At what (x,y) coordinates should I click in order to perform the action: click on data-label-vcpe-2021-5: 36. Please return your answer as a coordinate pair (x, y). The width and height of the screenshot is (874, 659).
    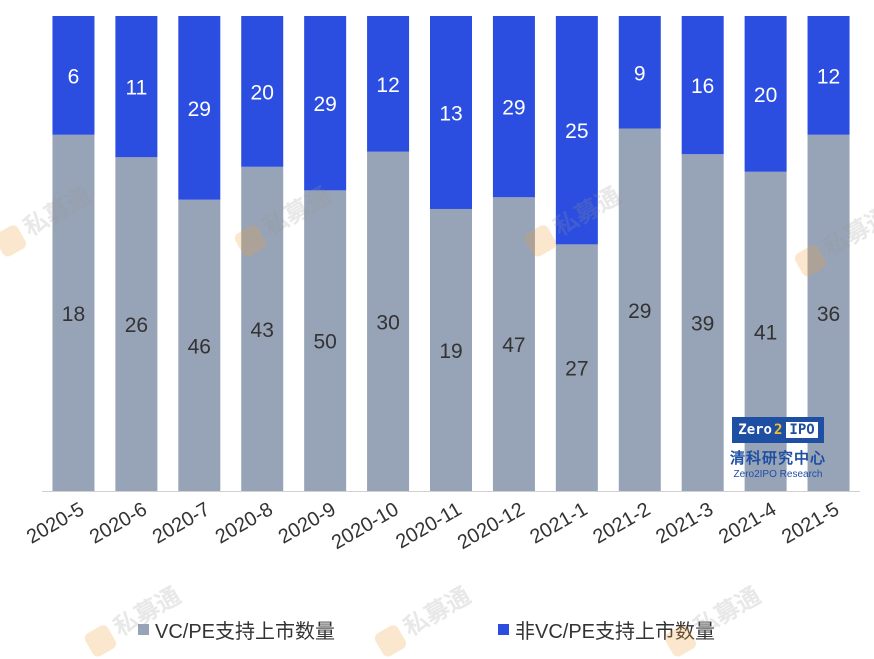
    Looking at the image, I should click on (828, 314).